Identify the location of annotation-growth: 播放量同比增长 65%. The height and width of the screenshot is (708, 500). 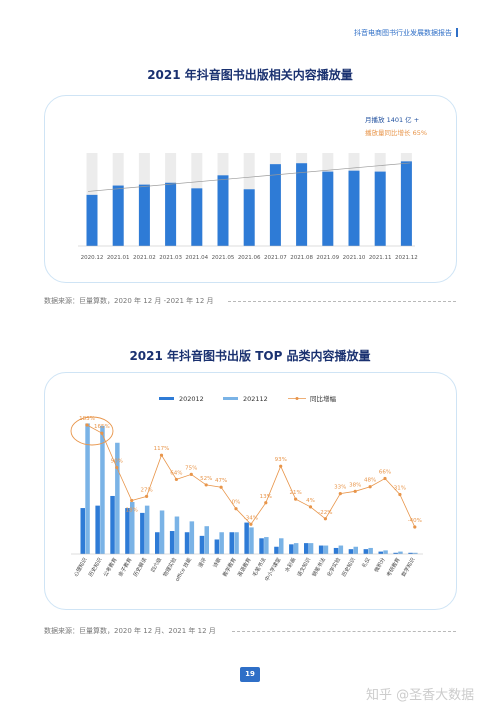
(396, 132).